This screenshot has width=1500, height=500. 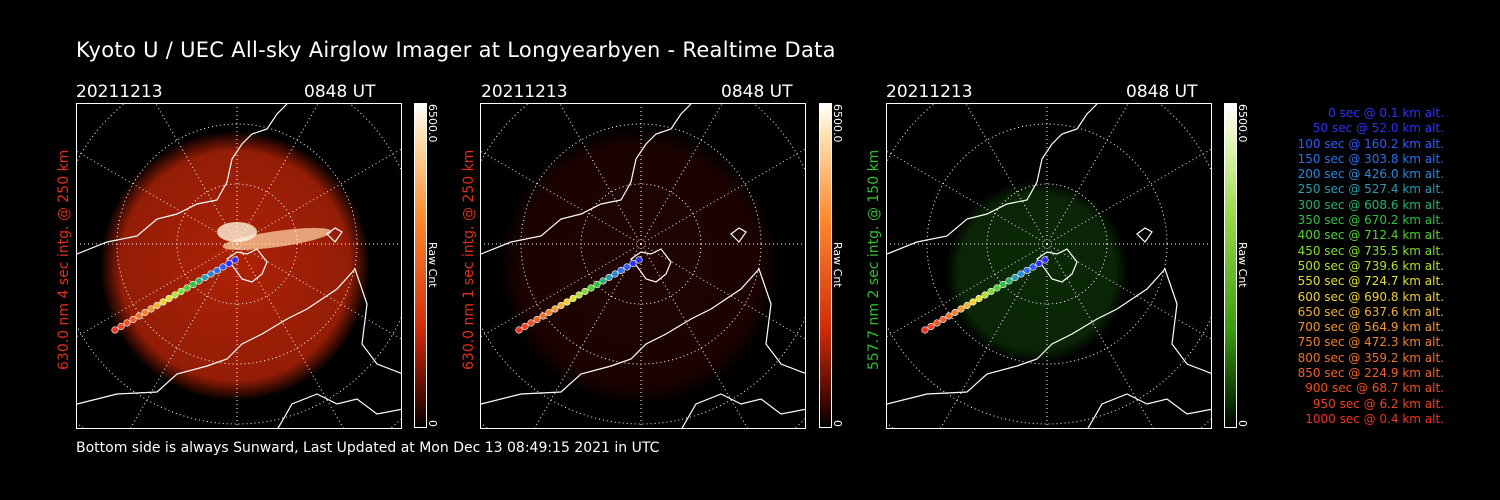 What do you see at coordinates (432, 123) in the screenshot?
I see `panel-1-colorbar-max: 6500.0` at bounding box center [432, 123].